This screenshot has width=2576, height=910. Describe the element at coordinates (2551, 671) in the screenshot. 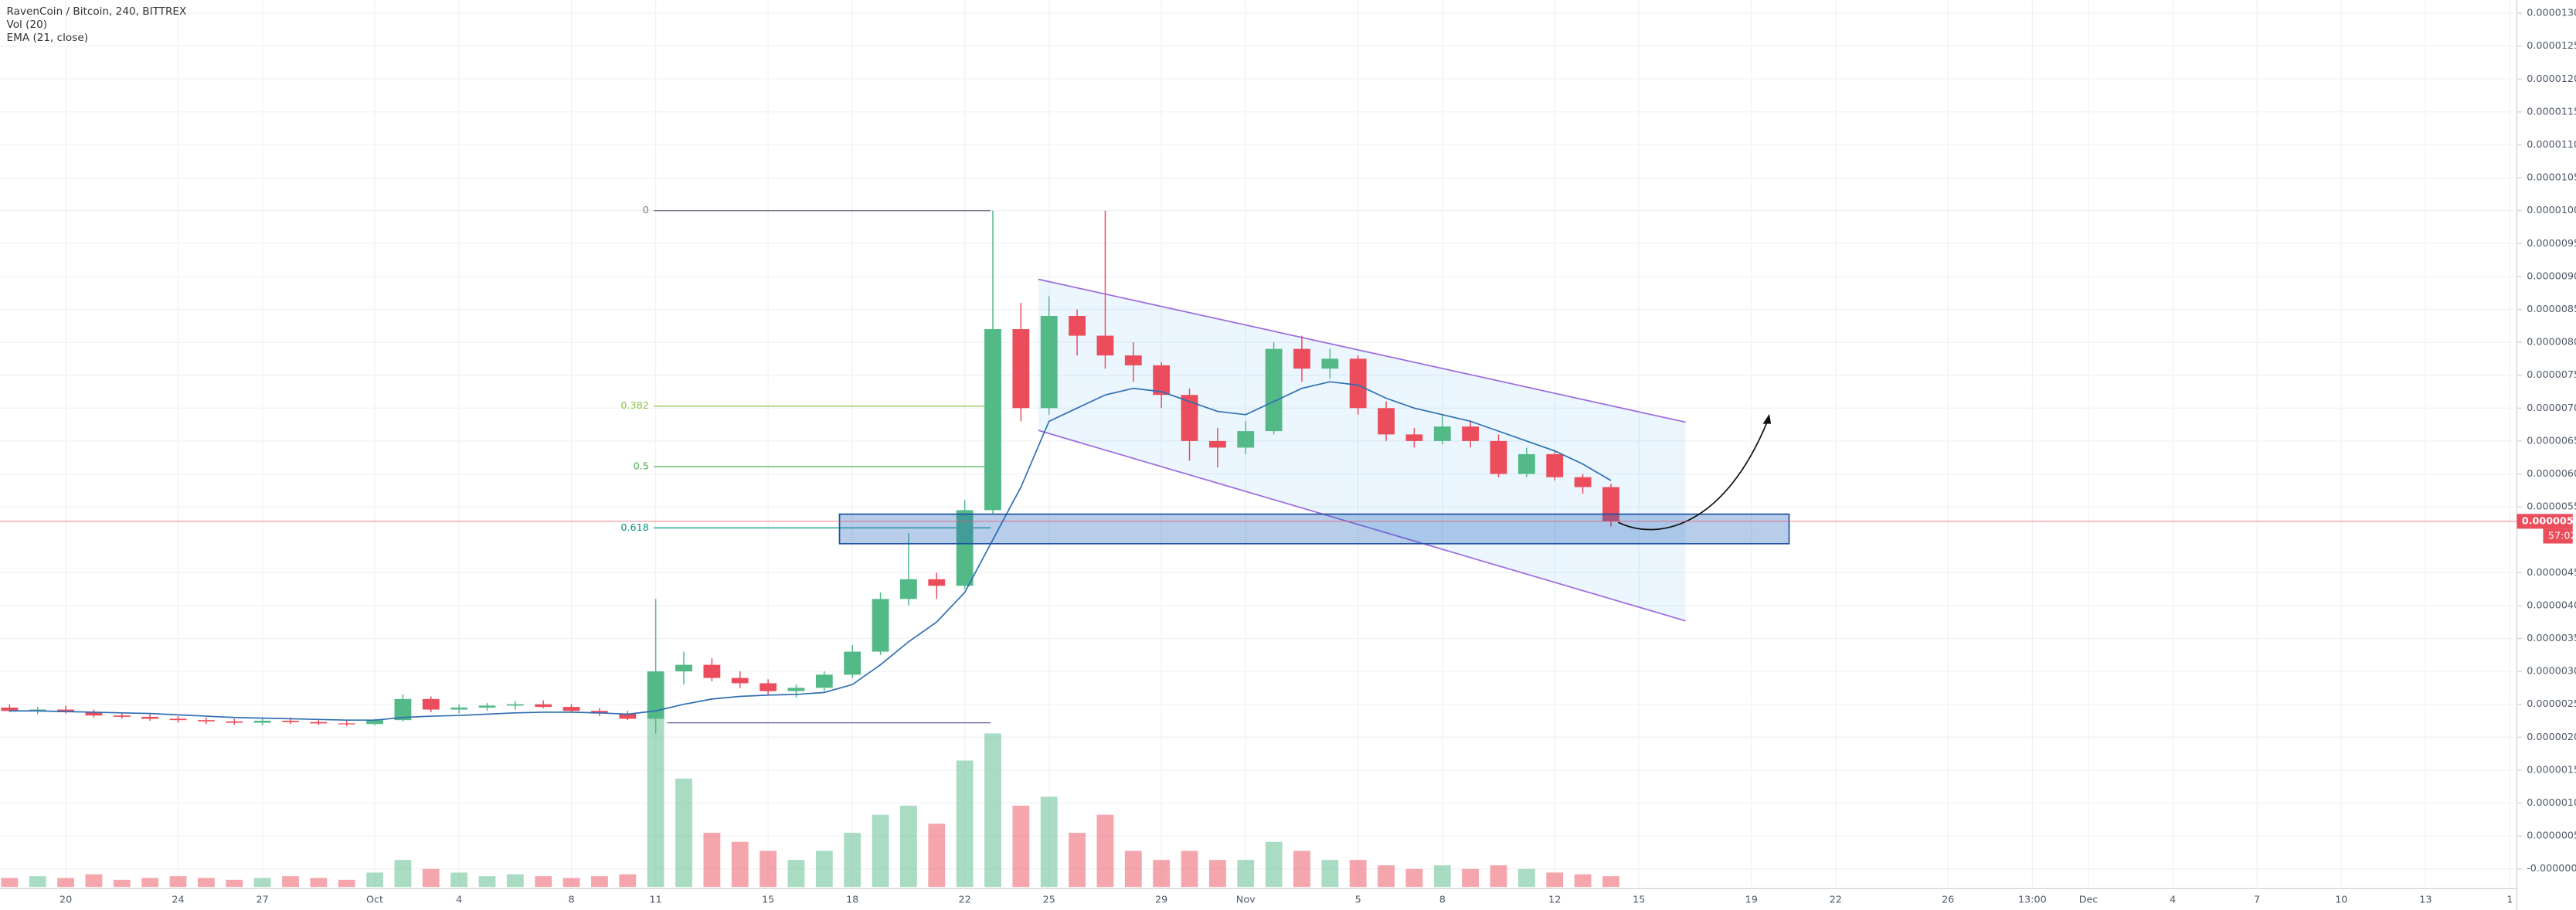

I see `y-tick-label: 0.00000300` at that location.